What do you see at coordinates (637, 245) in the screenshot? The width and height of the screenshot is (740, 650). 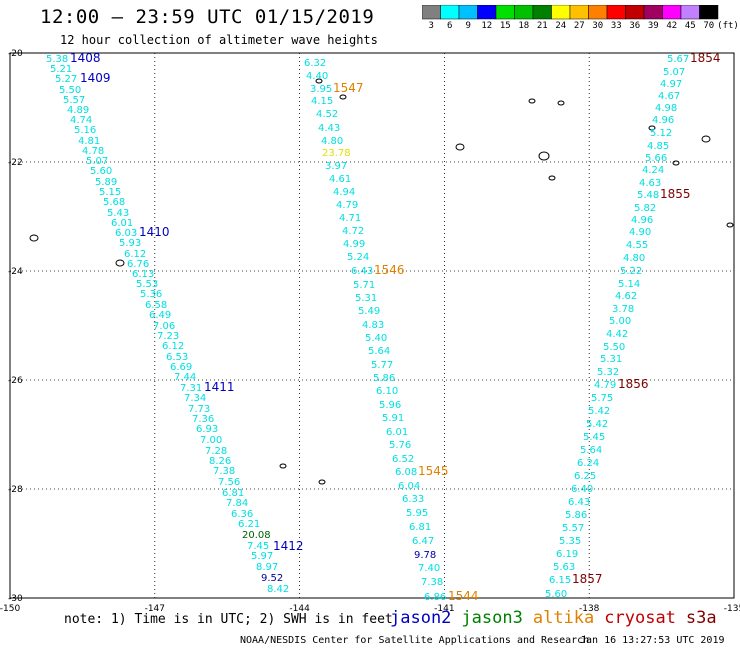 I see `wave-height-value: 4.55` at bounding box center [637, 245].